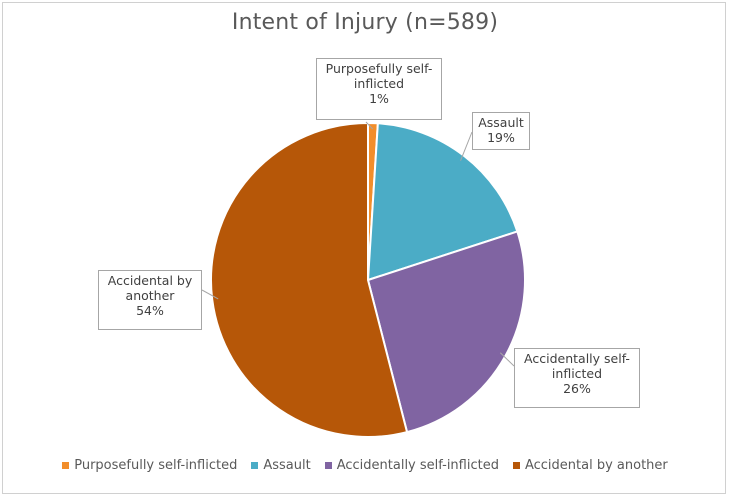  Describe the element at coordinates (577, 388) in the screenshot. I see `data-label-value: 26%` at that location.